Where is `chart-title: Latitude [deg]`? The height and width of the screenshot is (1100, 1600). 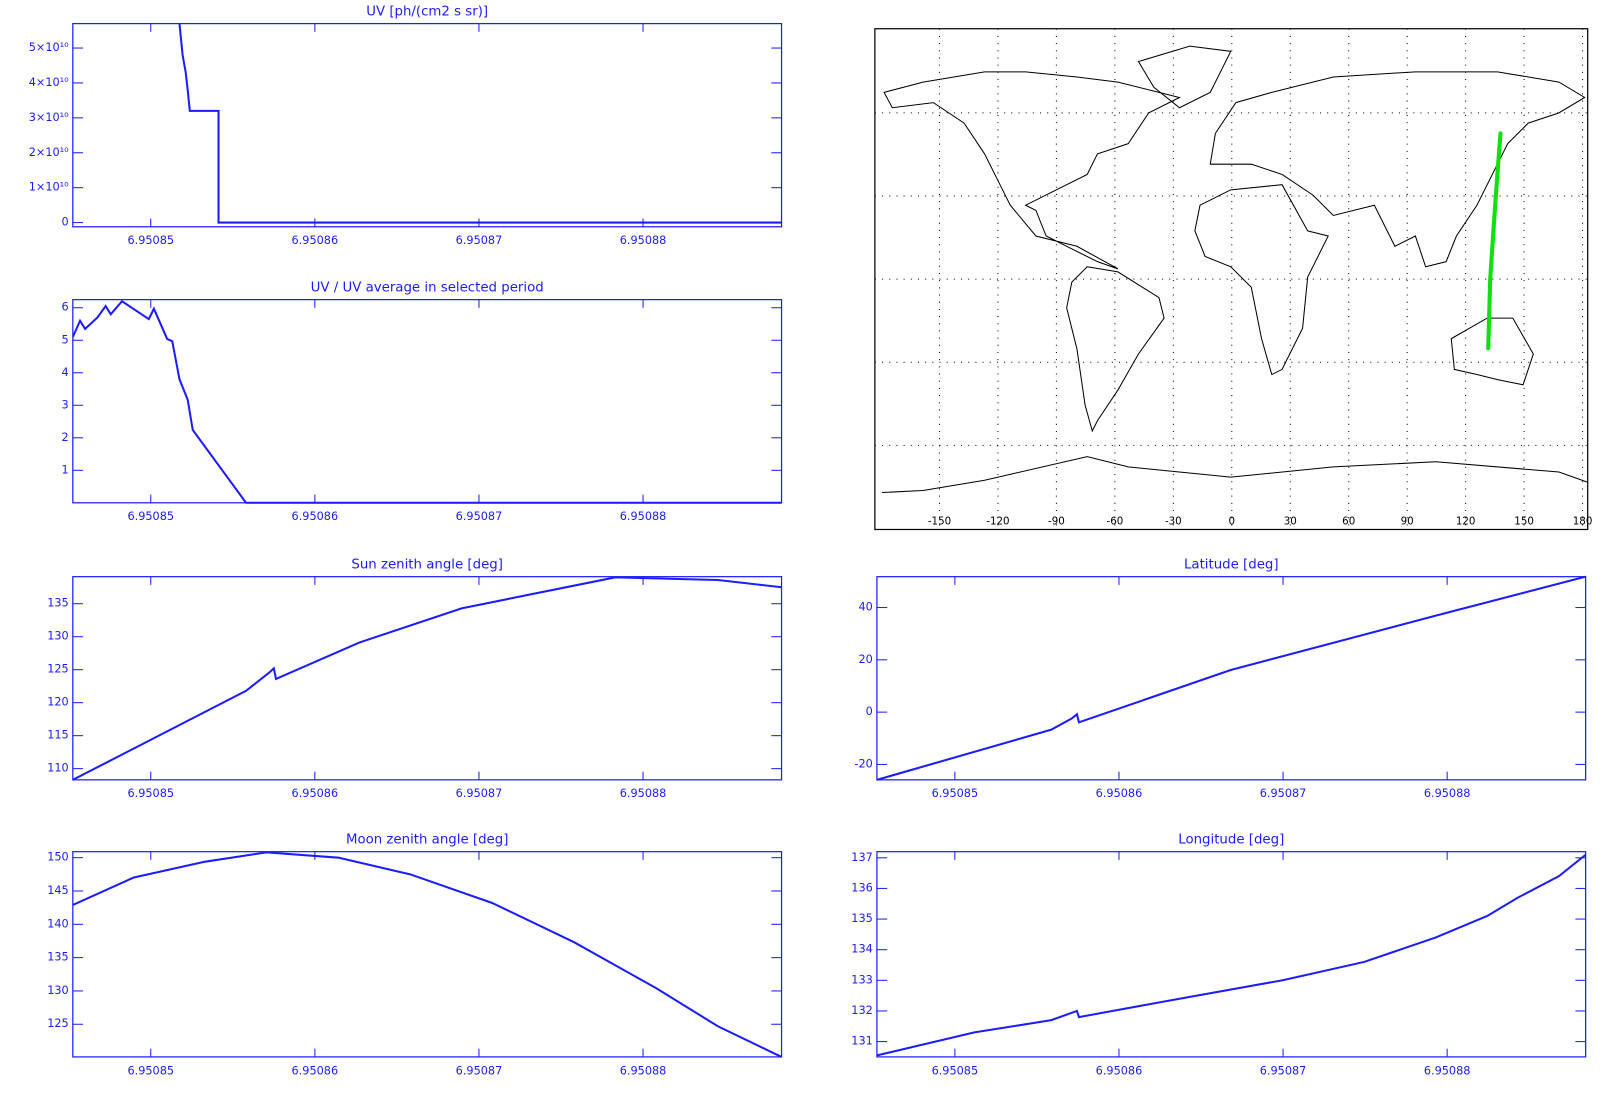
chart-title: Latitude [deg] is located at coordinates (1231, 564).